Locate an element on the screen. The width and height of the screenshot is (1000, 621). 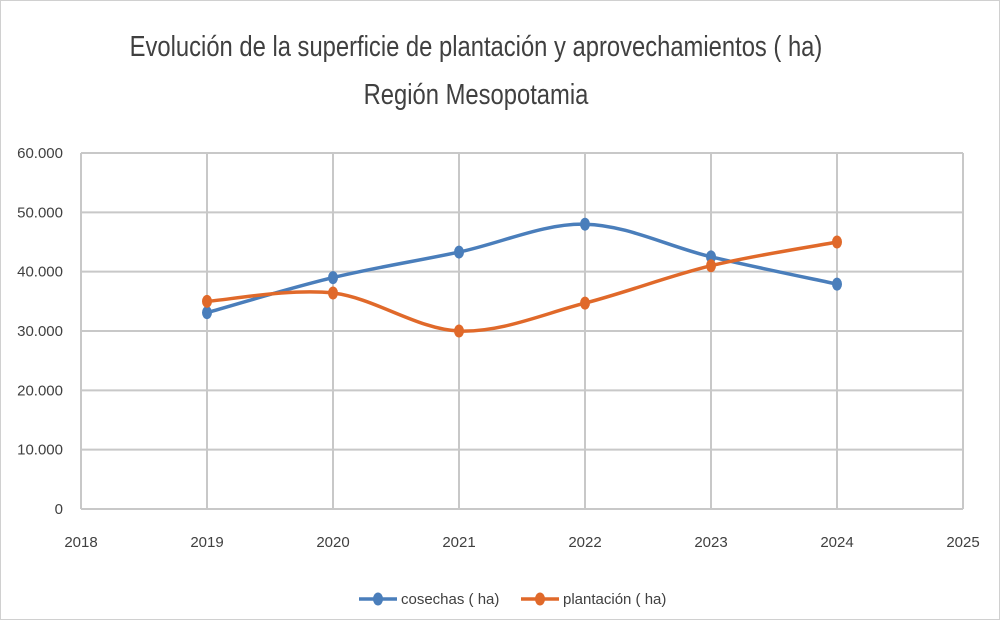
x-tick-label: 2025 is located at coordinates (962, 542).